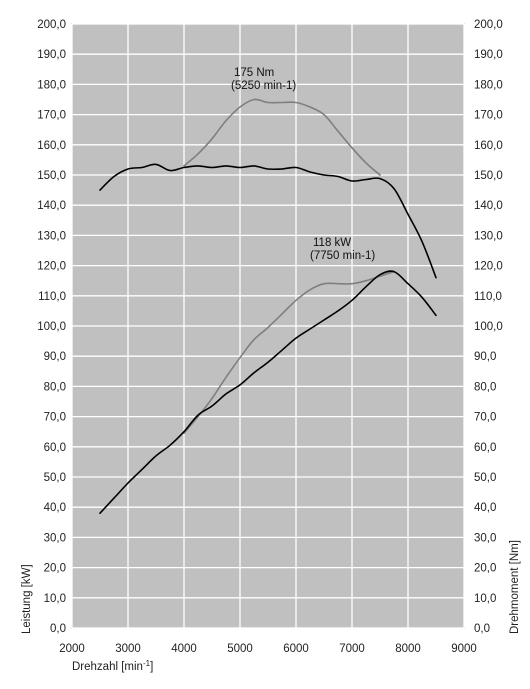 This screenshot has height=689, width=530. What do you see at coordinates (352, 649) in the screenshot?
I see `x-tick-label: 7000` at bounding box center [352, 649].